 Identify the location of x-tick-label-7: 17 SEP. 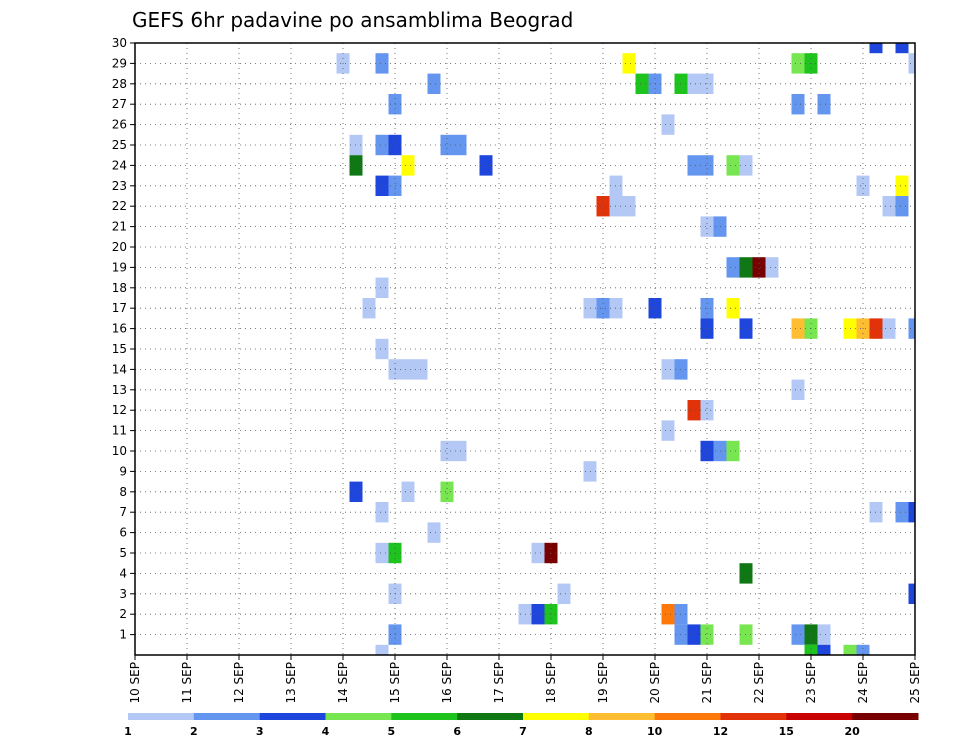
(499, 683).